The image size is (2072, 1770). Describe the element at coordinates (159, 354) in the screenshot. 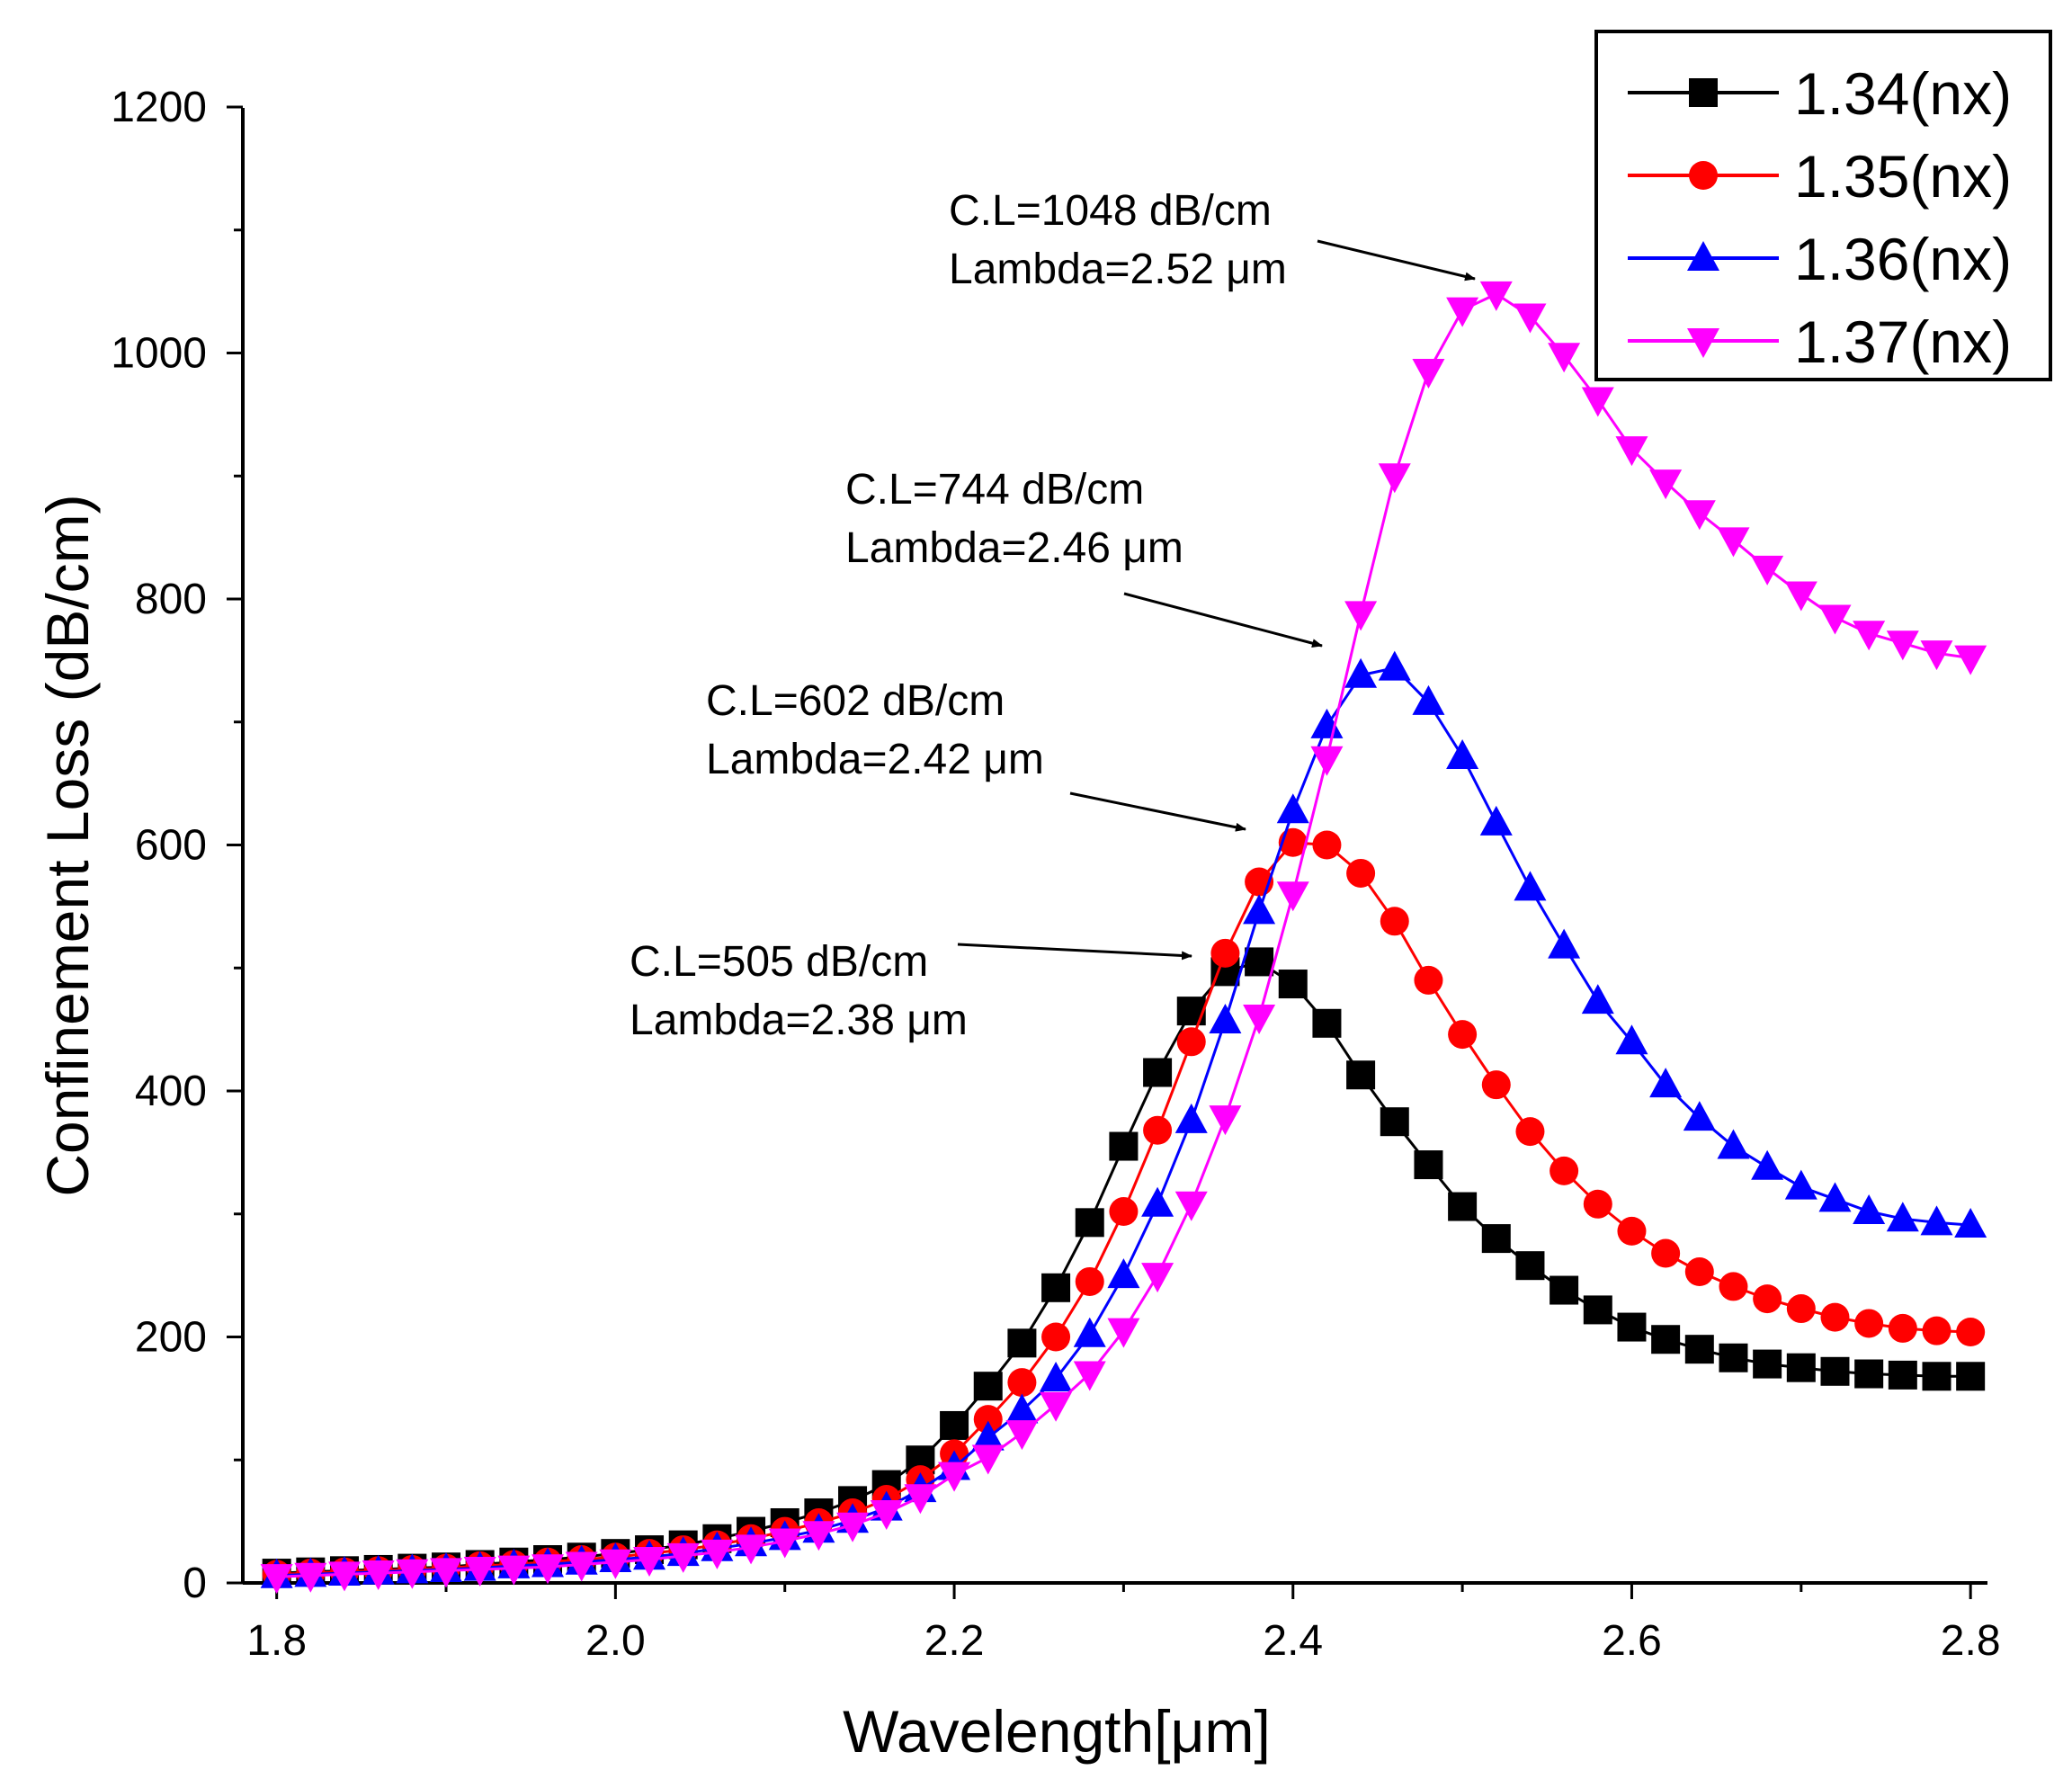

I see `y-tick-label: 1000` at that location.